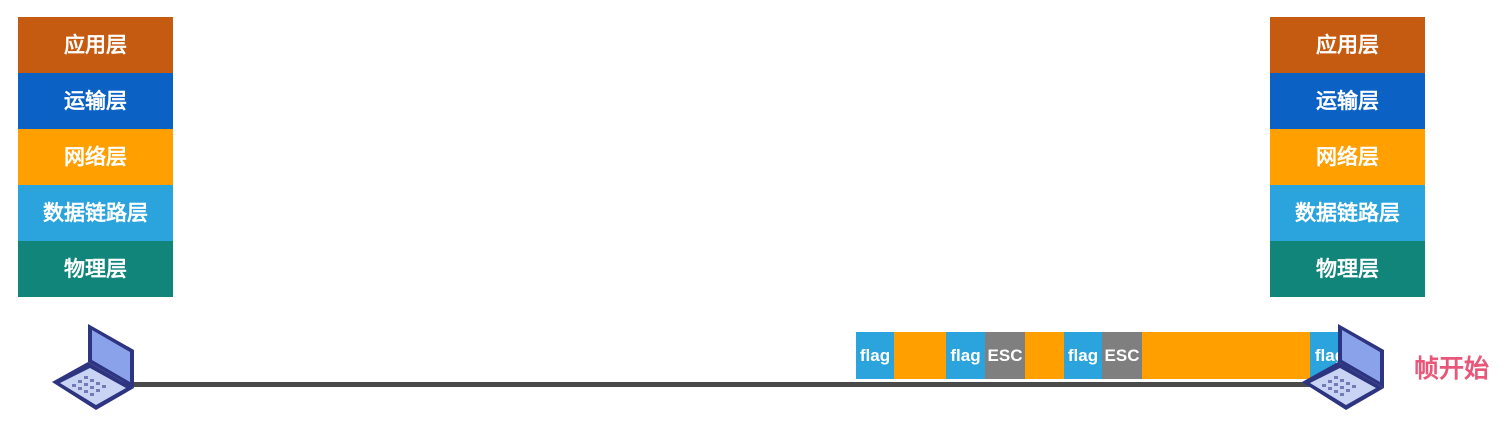  I want to click on frame-start-annotation: 帧开始, so click(1452, 368).